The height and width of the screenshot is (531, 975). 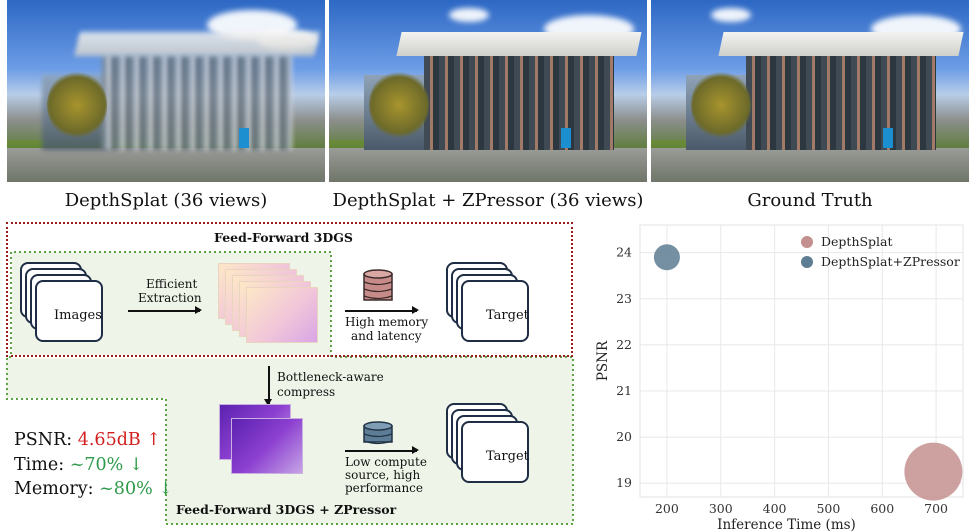 I want to click on extraction-label-2: Extraction, so click(x=170, y=298).